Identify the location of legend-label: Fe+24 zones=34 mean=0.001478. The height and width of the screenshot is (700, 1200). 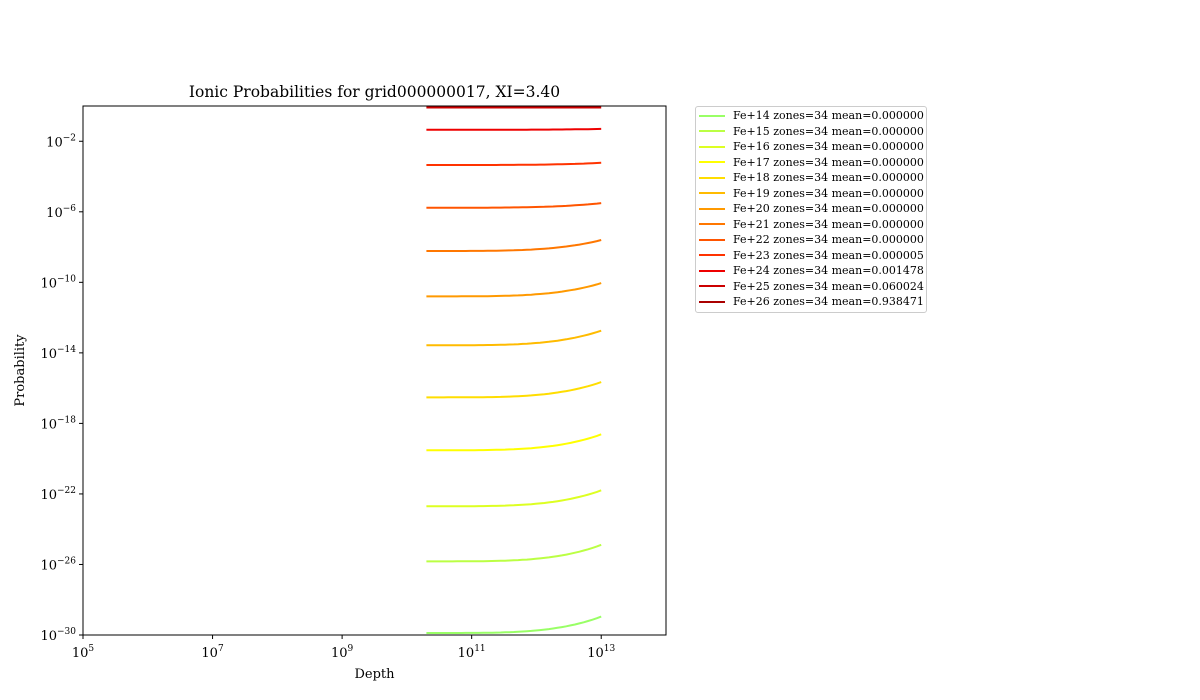
(828, 271).